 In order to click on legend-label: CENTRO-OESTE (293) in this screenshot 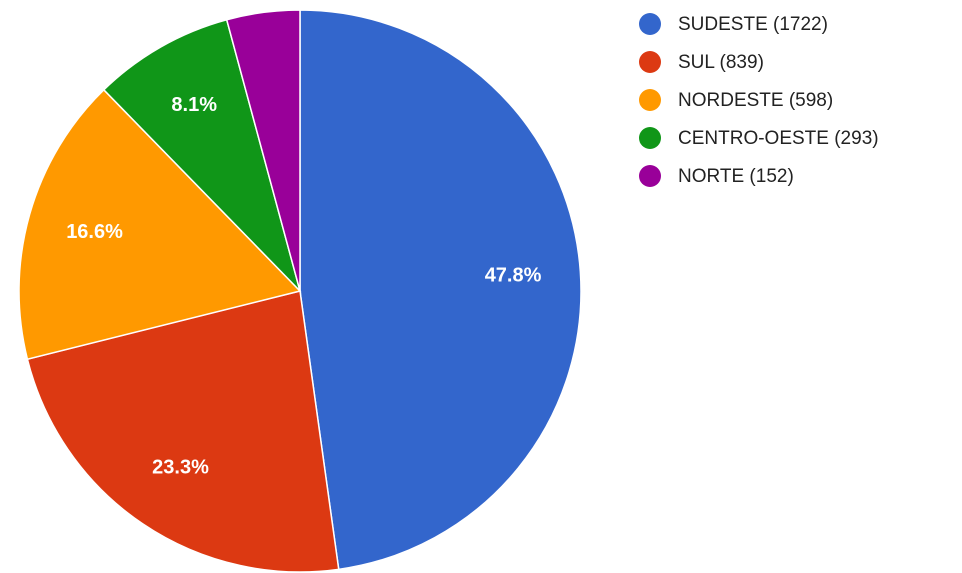, I will do `click(778, 138)`.